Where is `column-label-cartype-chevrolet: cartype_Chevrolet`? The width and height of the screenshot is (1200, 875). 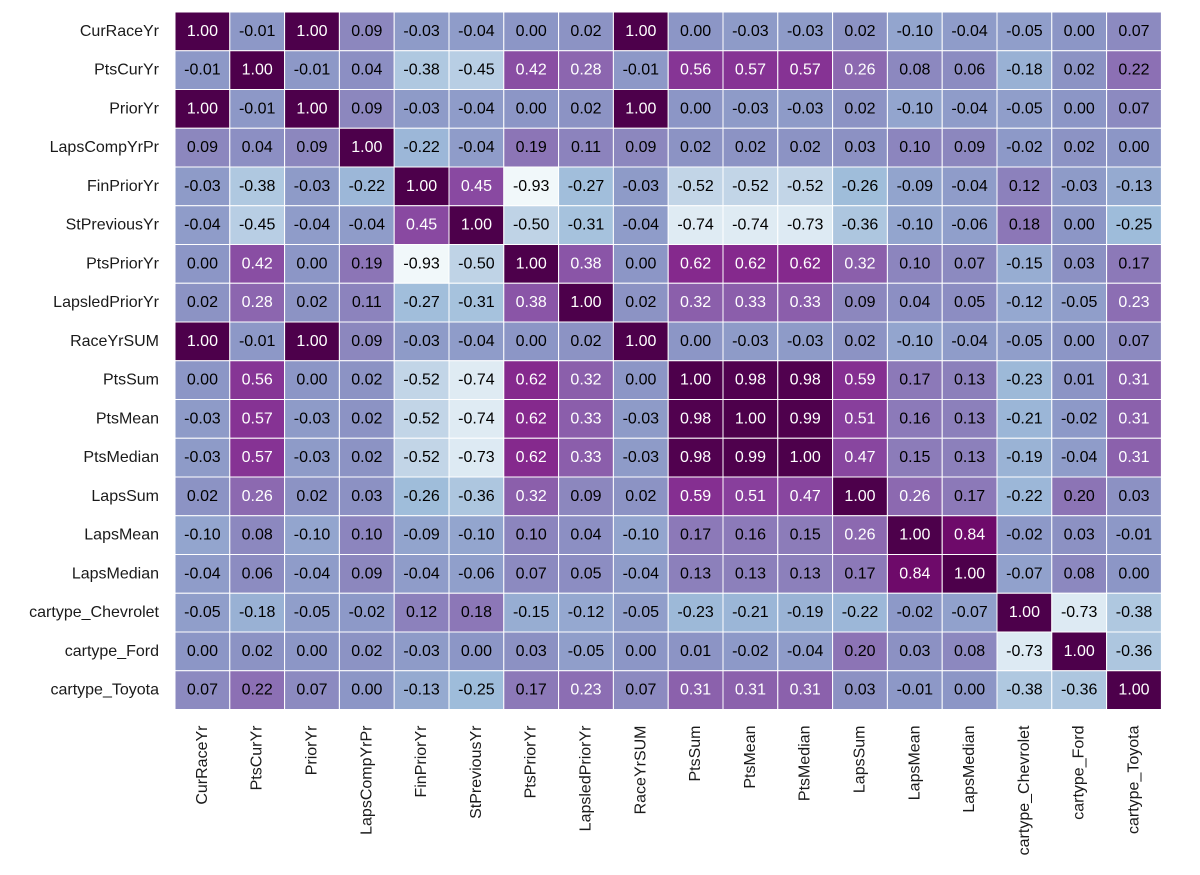
column-label-cartype-chevrolet: cartype_Chevrolet is located at coordinates (1024, 790).